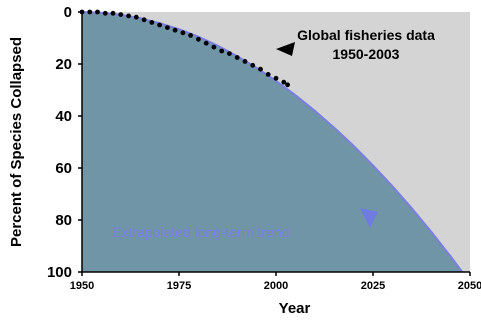 The image size is (481, 320). I want to click on trend-annotation: Extrapolated long-term trend, so click(245, 224).